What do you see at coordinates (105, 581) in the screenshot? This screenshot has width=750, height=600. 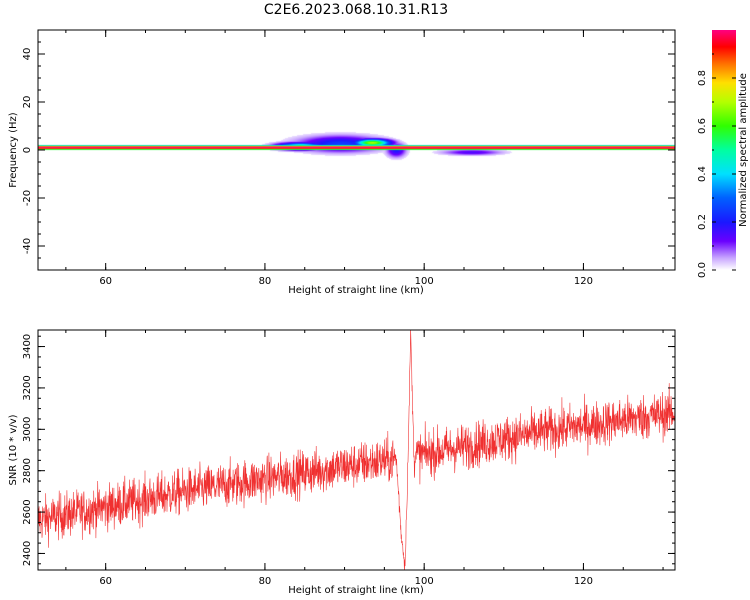 I see `snr-x-tick-label: 60` at bounding box center [105, 581].